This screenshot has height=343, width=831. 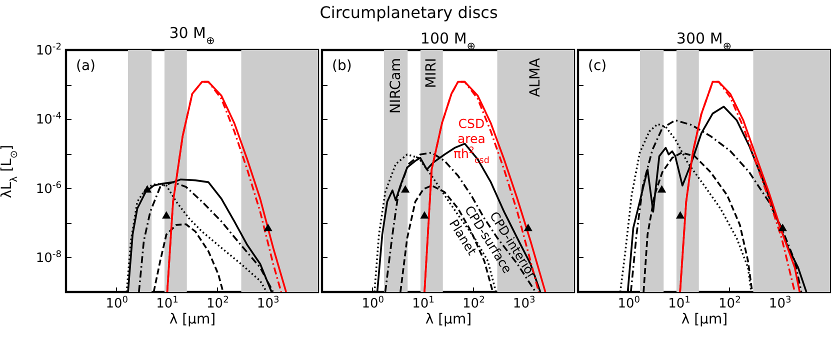 I want to click on band-label: NIRCam, so click(x=396, y=86).